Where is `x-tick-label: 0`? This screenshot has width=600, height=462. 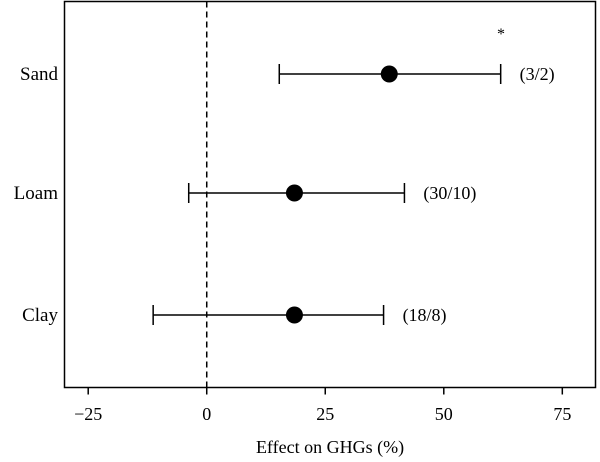
x-tick-label: 0 is located at coordinates (206, 414).